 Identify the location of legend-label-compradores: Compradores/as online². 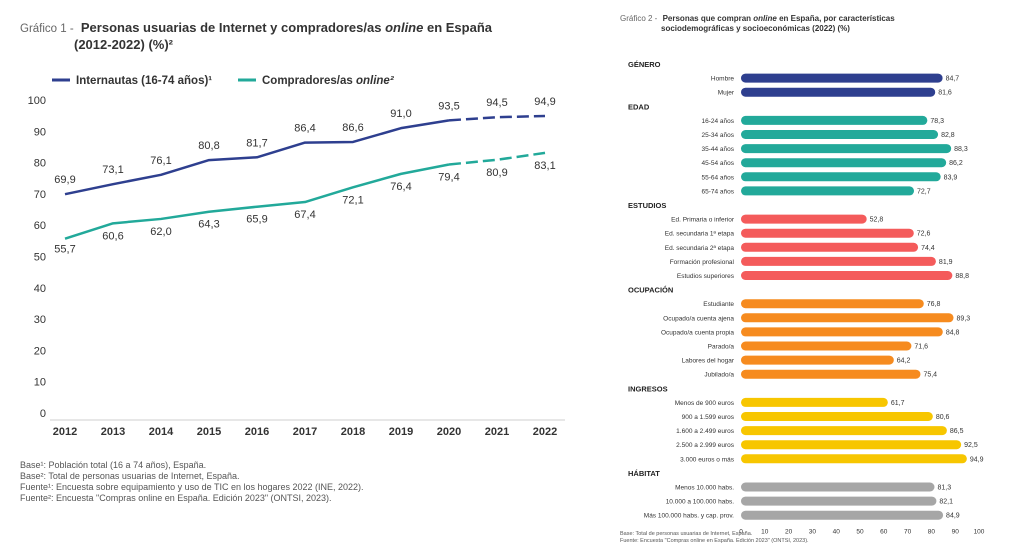
(328, 81).